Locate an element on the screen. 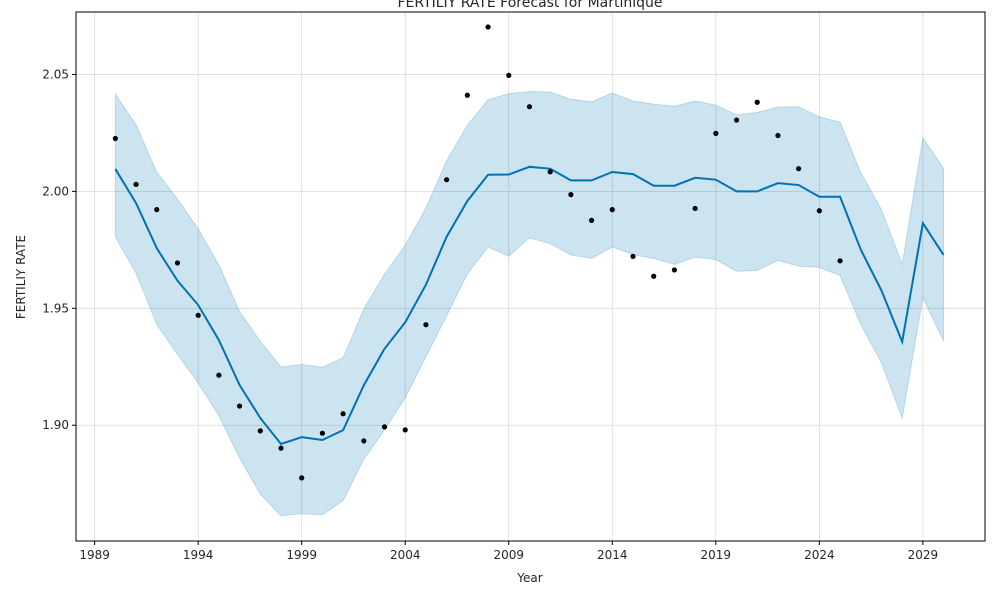 The height and width of the screenshot is (600, 1000). x-tick-label: 2004 is located at coordinates (405, 555).